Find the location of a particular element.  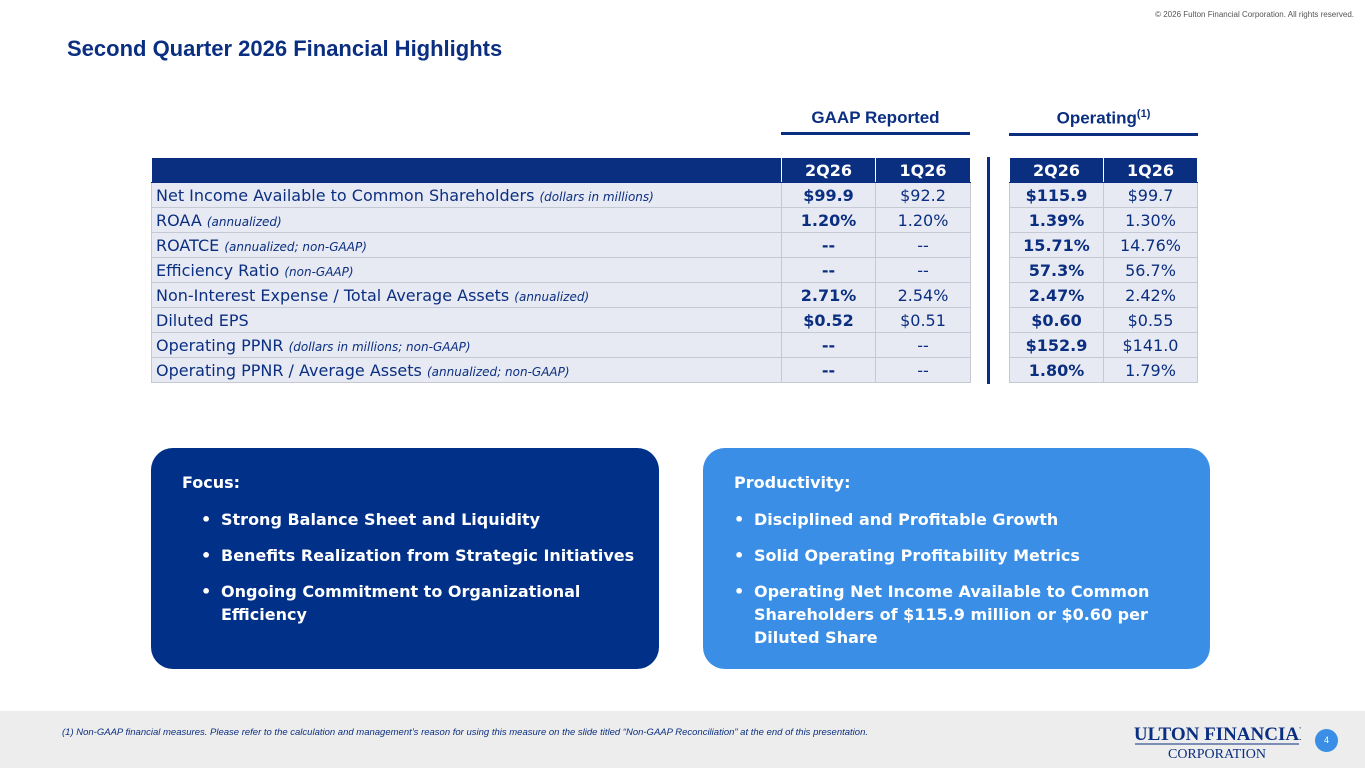

table-header-blank is located at coordinates (466, 170).